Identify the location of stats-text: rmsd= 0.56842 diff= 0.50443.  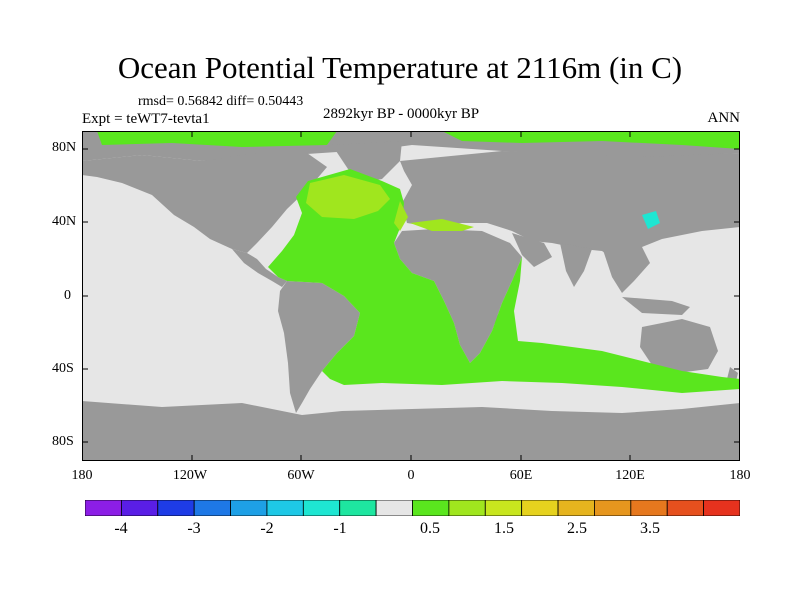
(221, 101).